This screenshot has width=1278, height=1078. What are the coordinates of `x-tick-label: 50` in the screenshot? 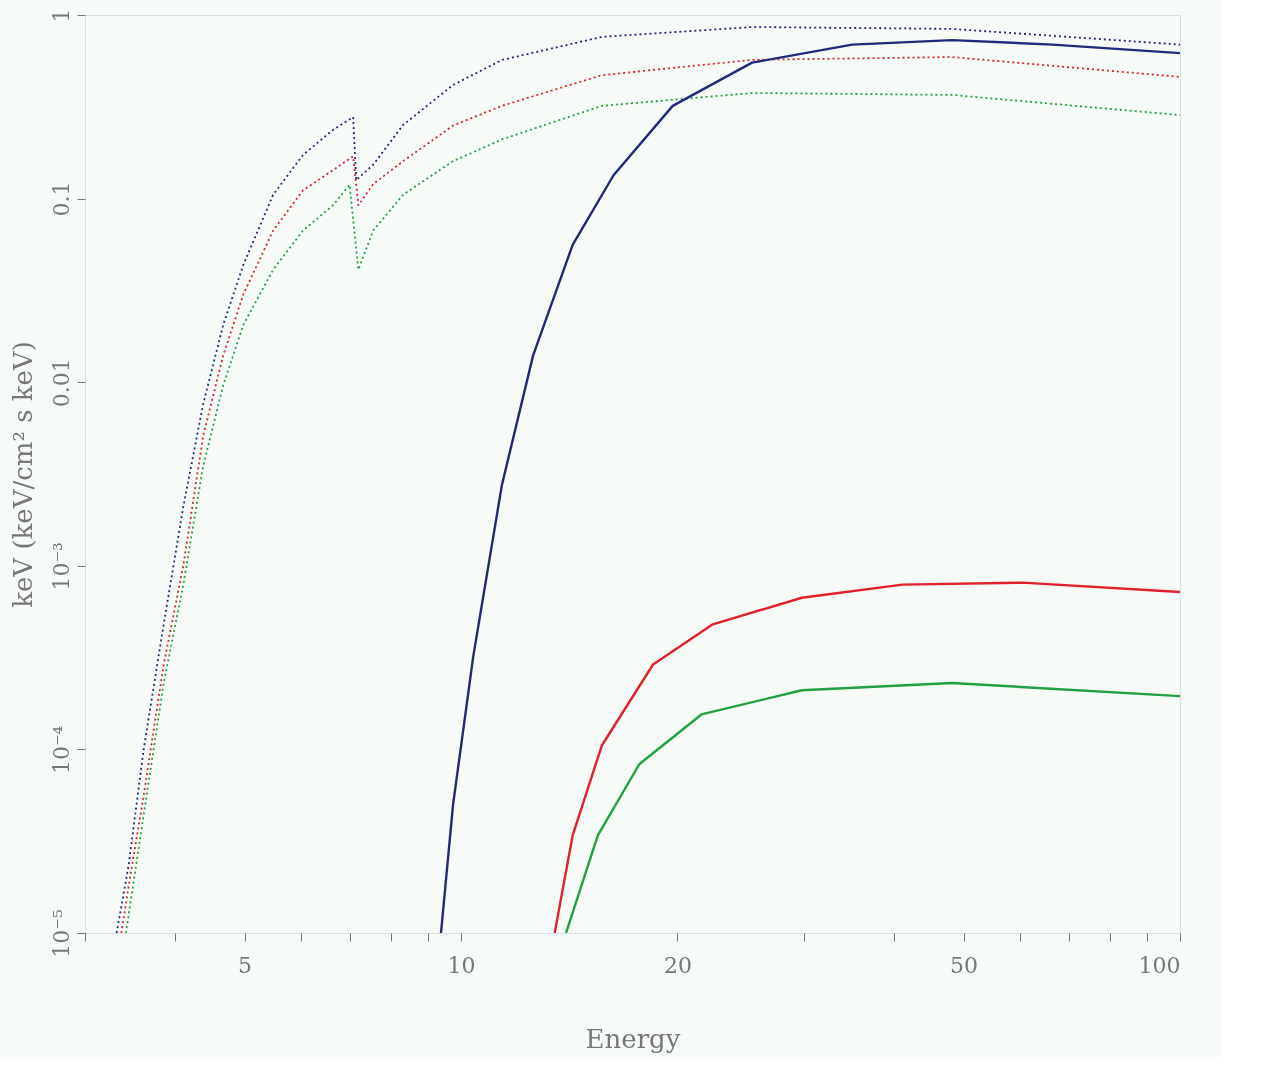 It's located at (964, 965).